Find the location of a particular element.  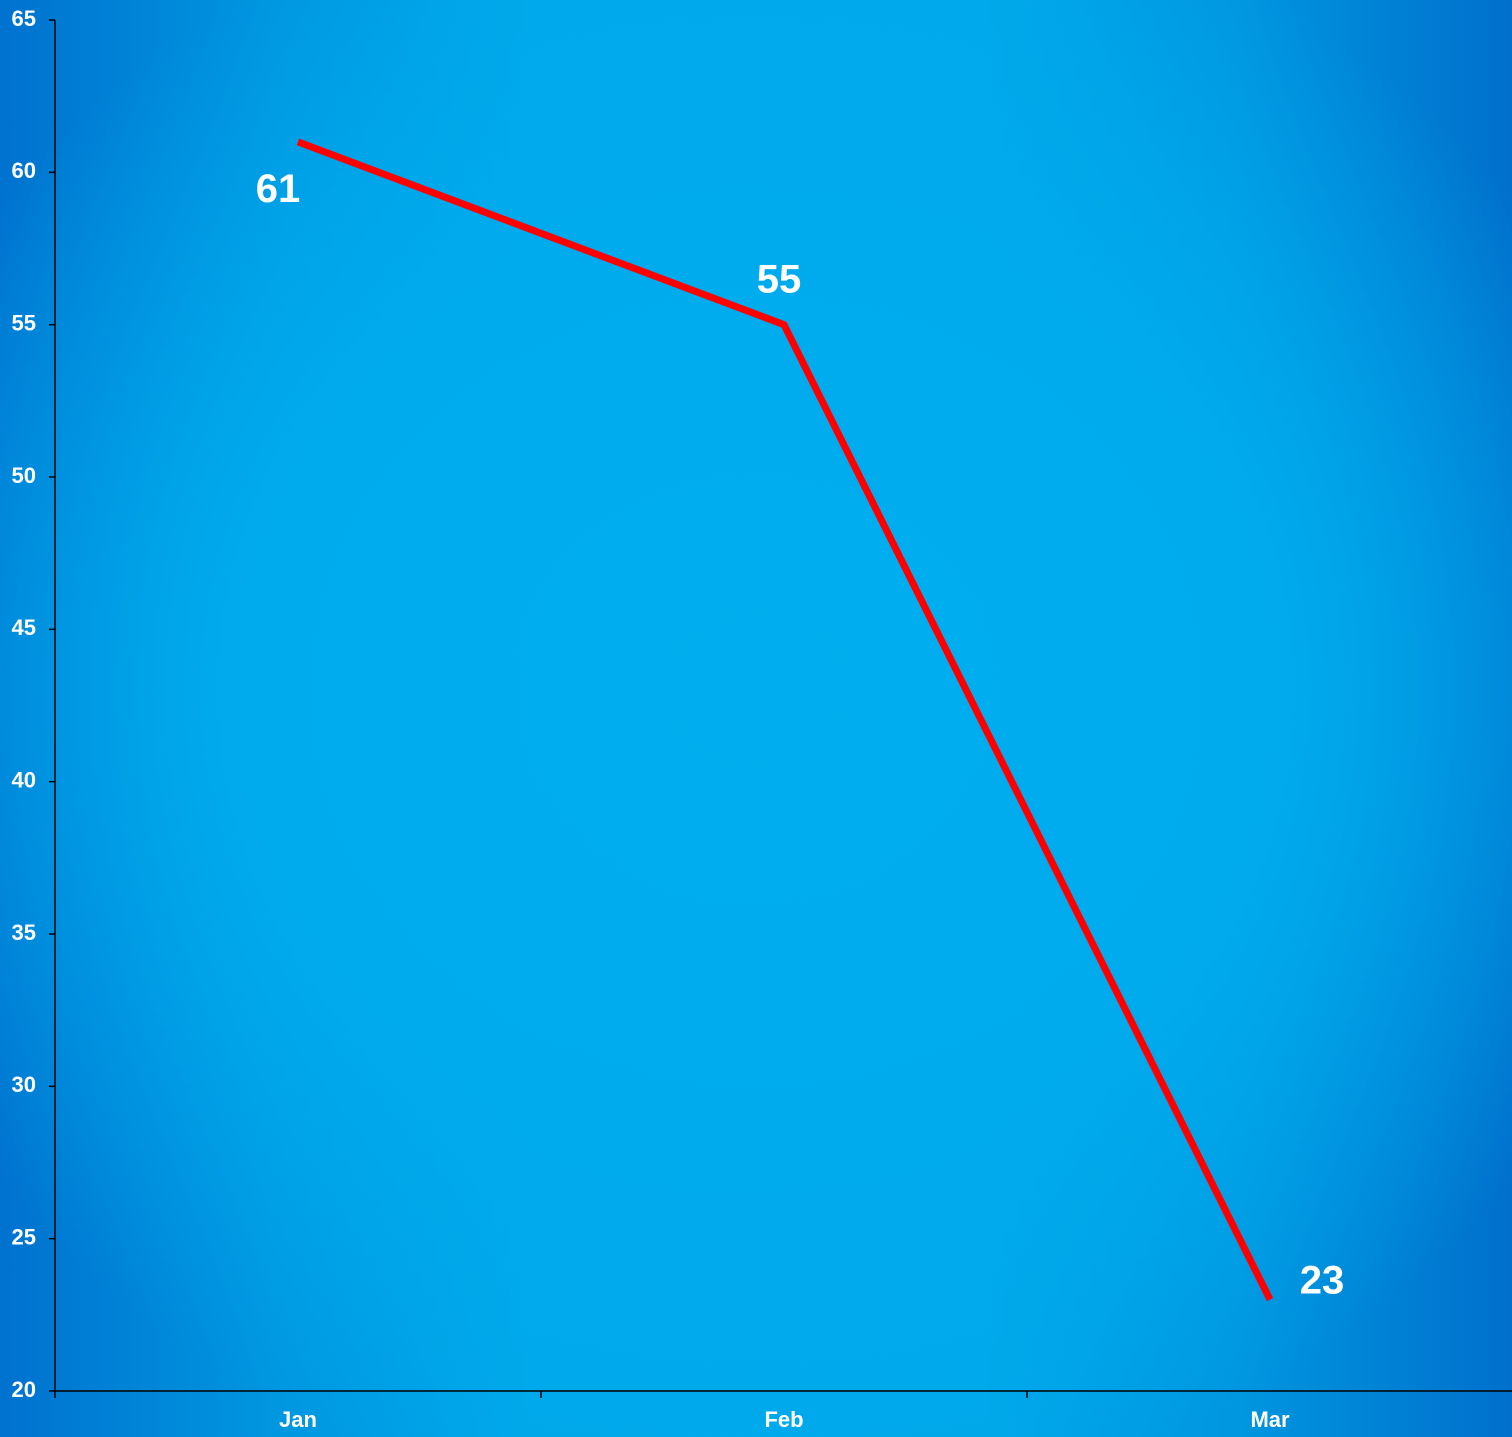

x-tick-label: Jan is located at coordinates (298, 1419).